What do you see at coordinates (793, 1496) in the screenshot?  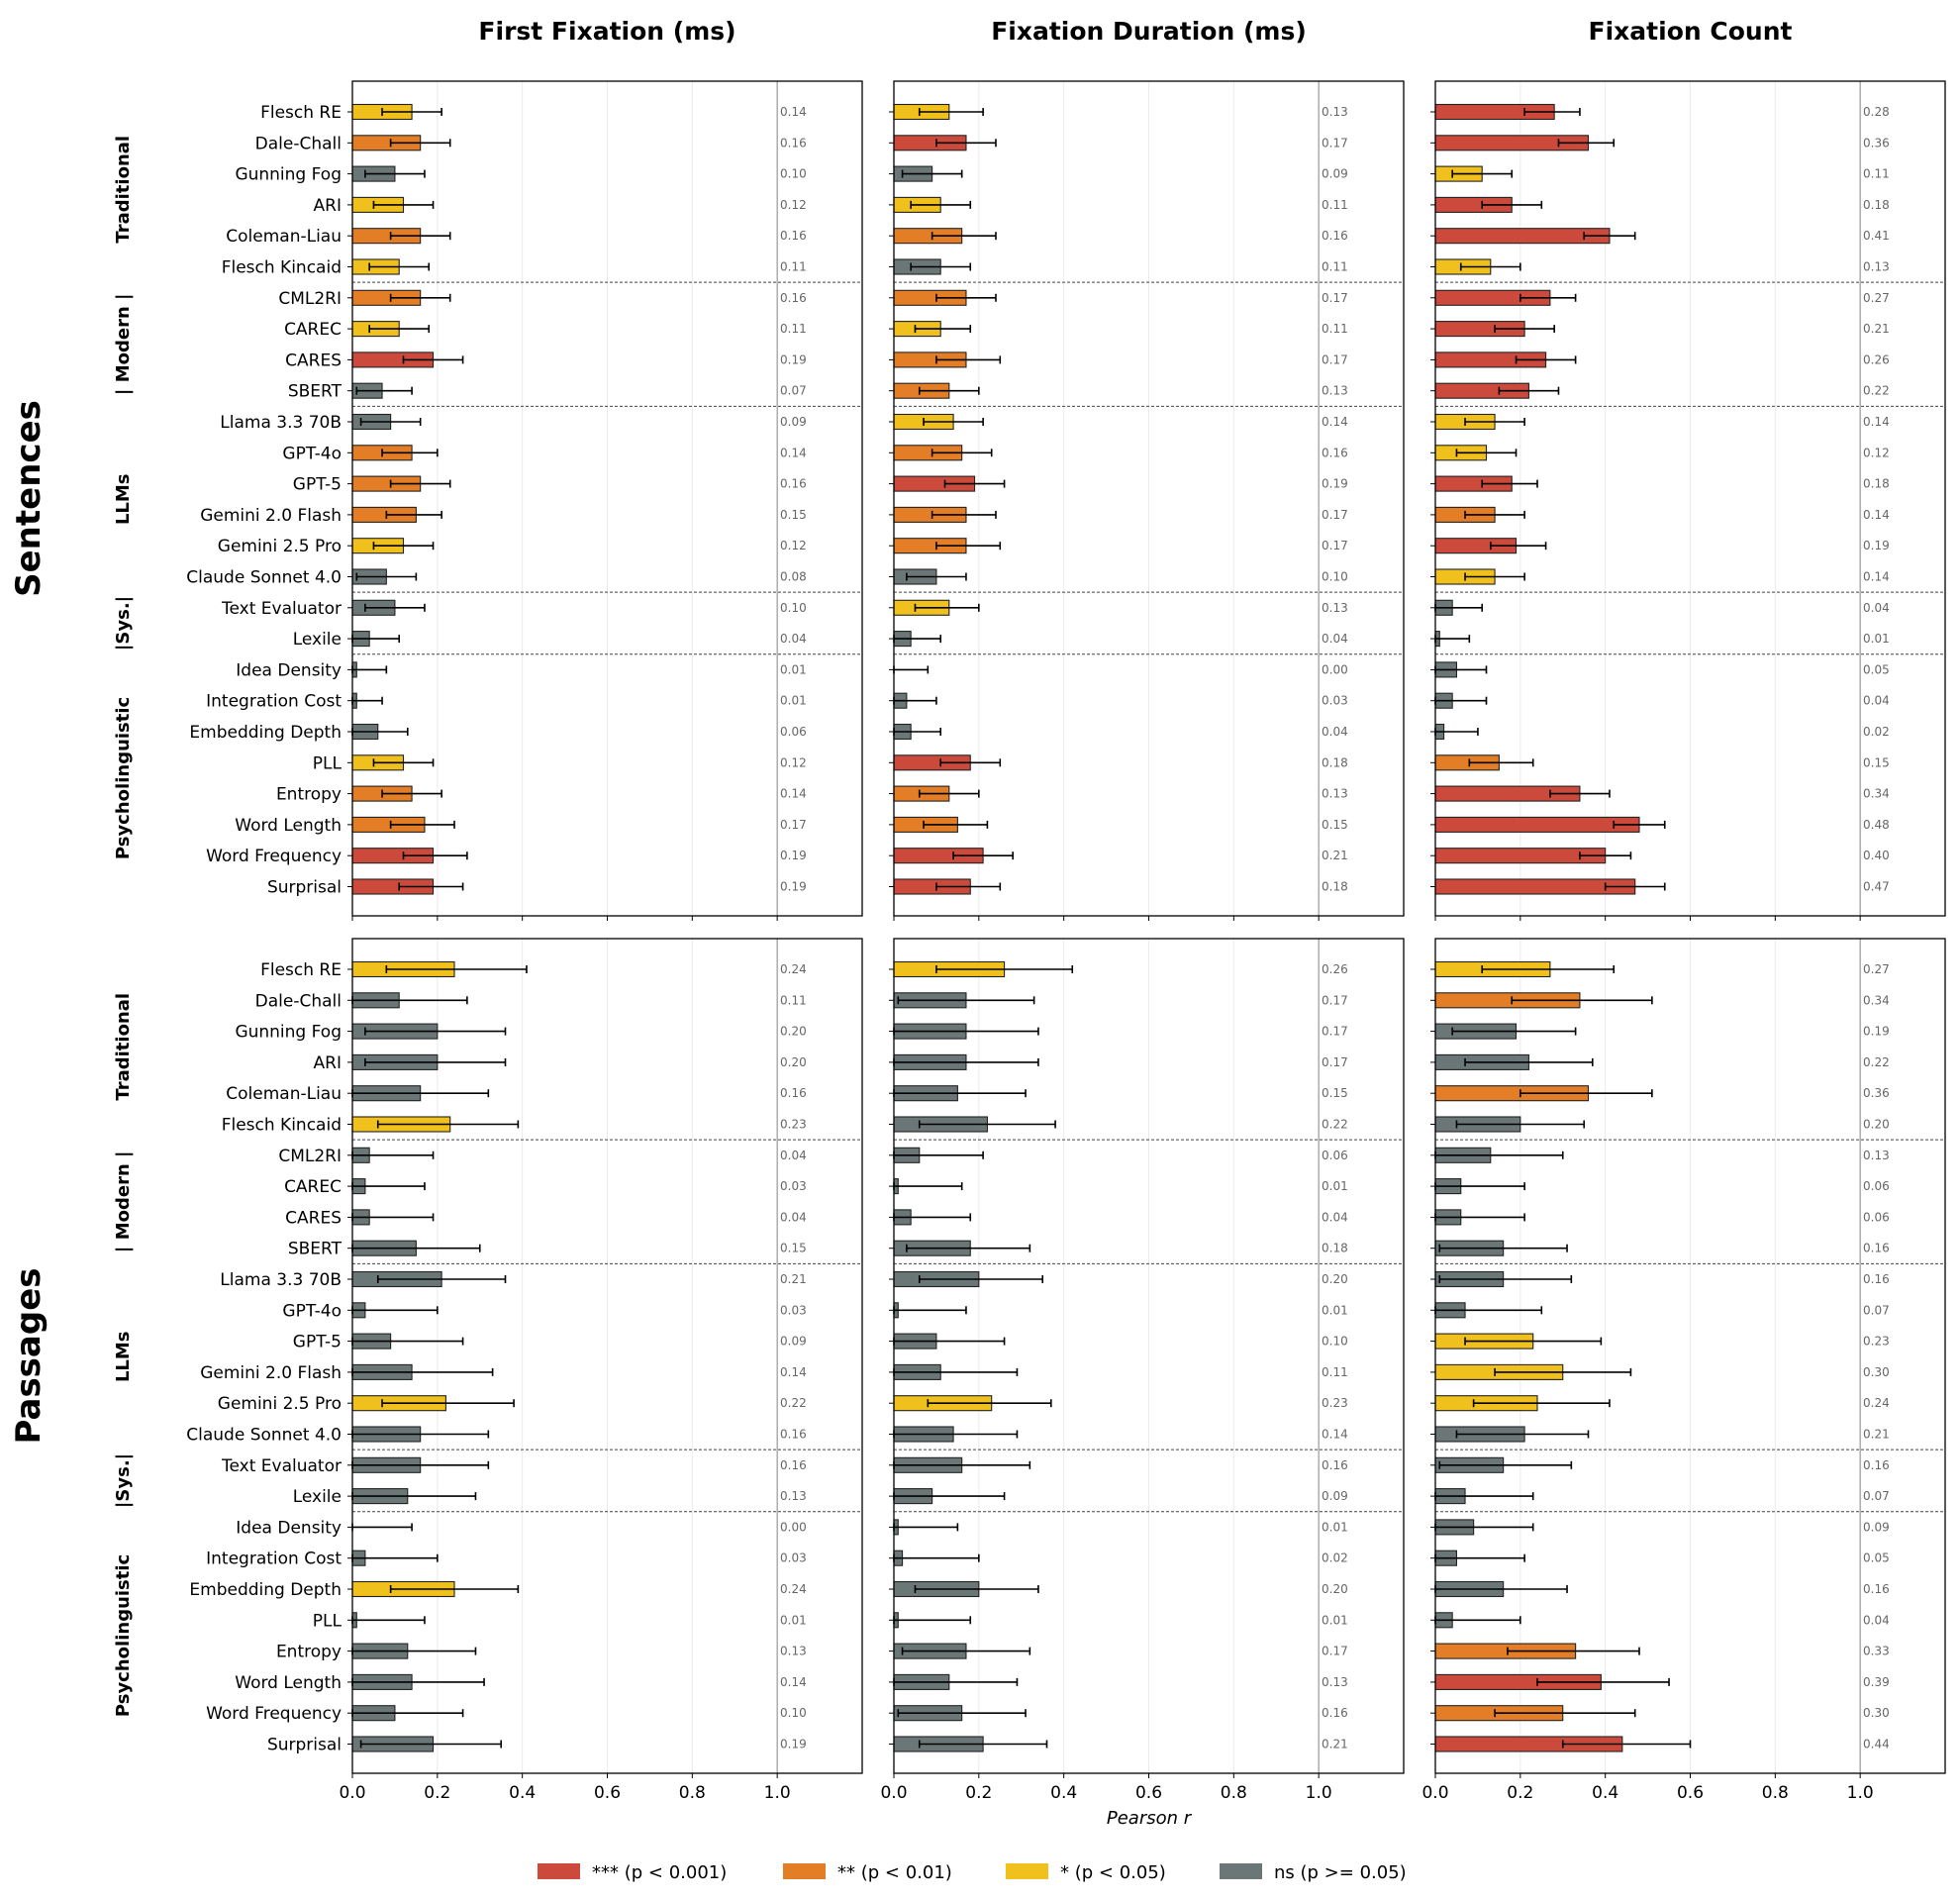 I see `value-label: 0.13` at bounding box center [793, 1496].